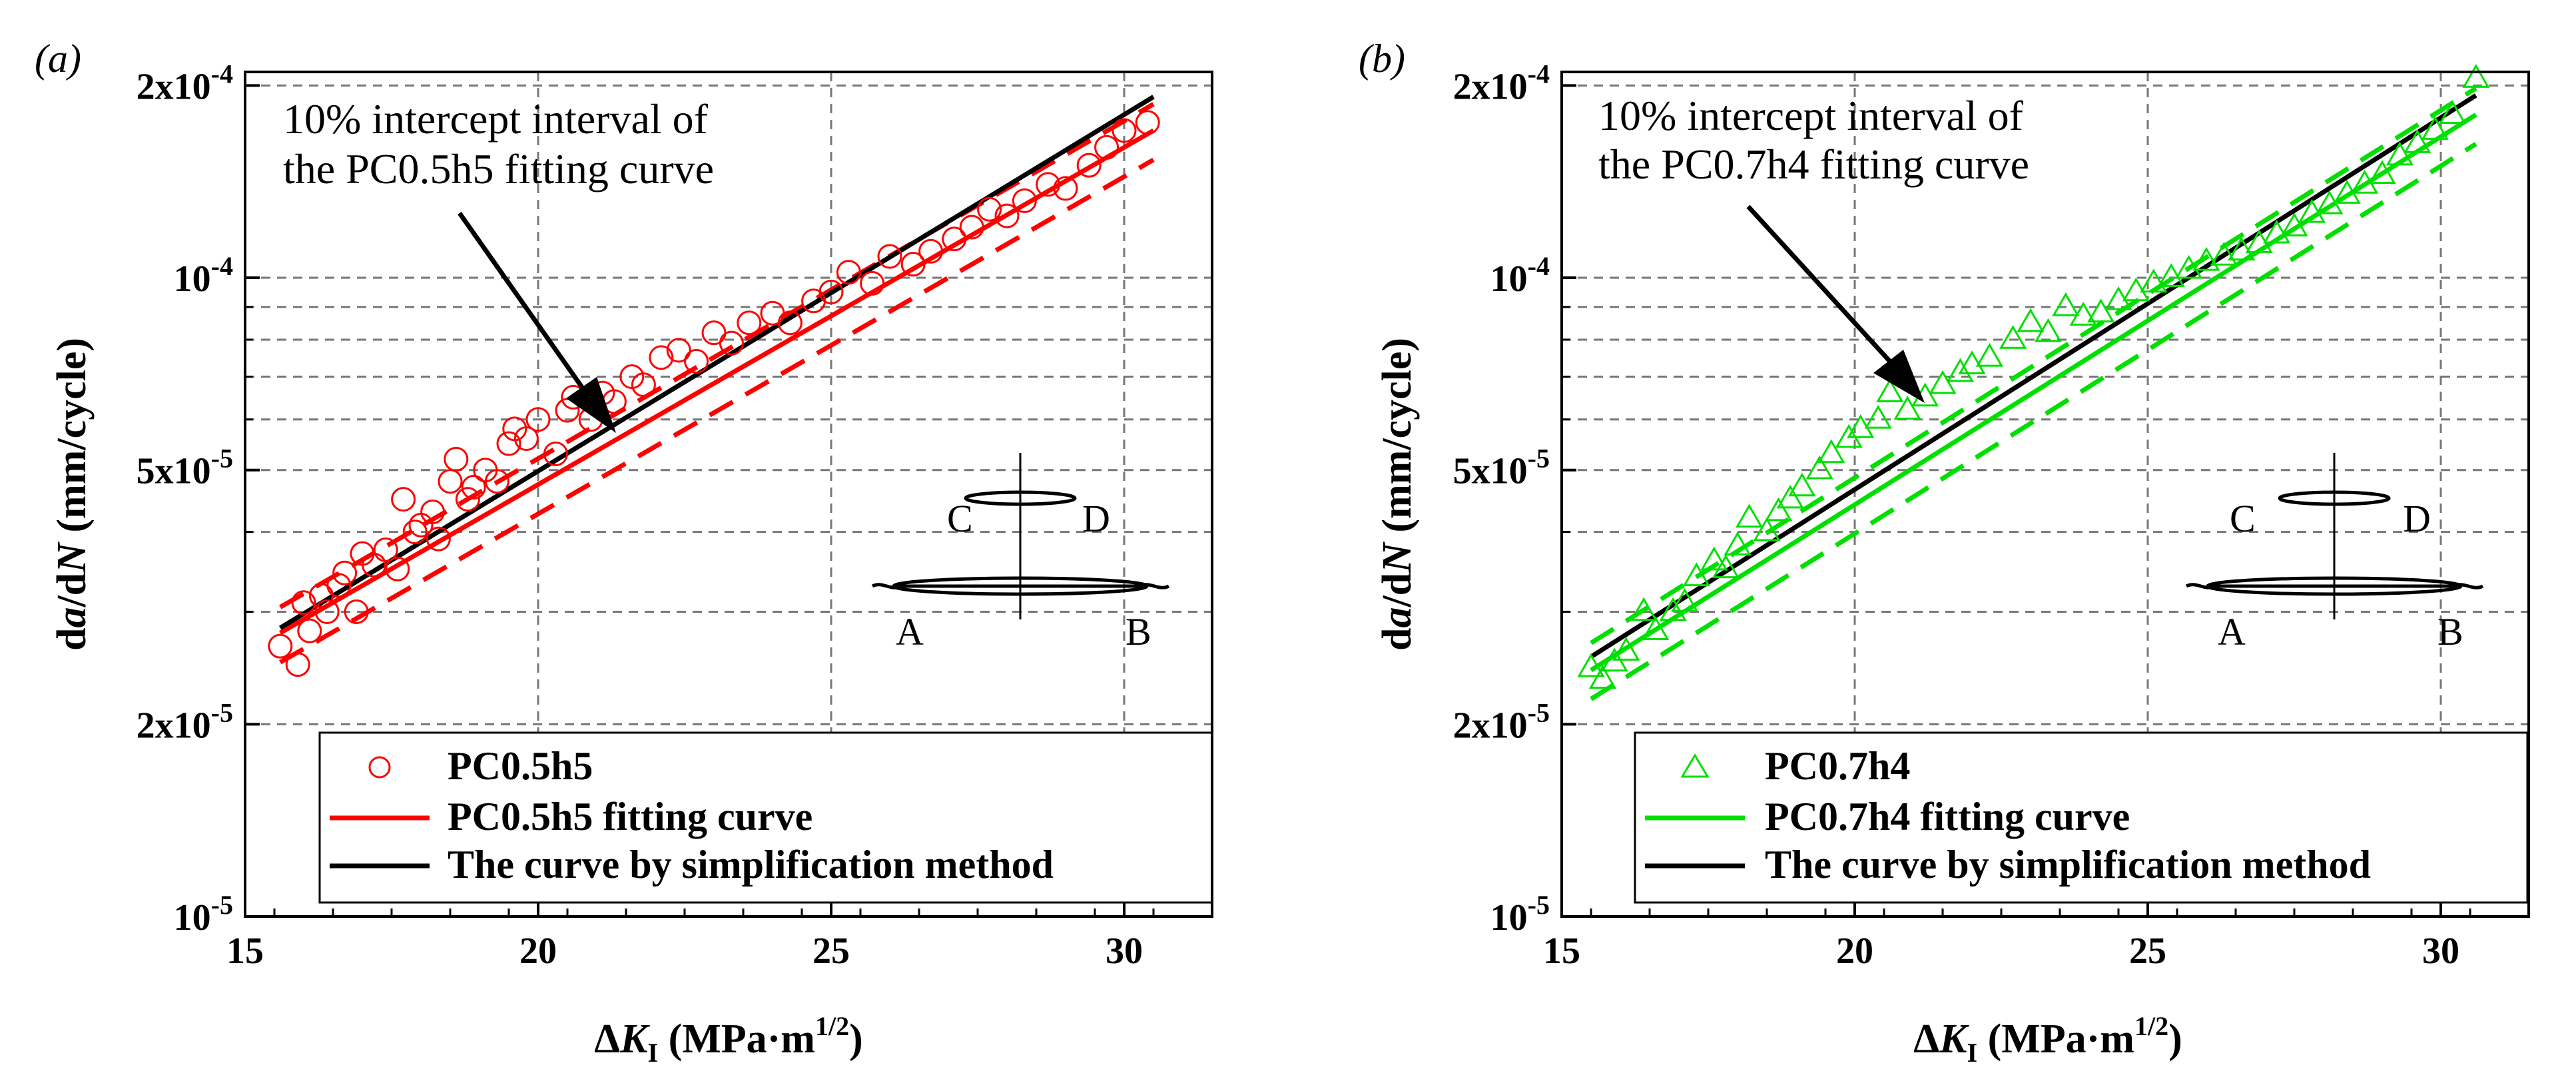 This screenshot has height=1091, width=2576. What do you see at coordinates (1501, 83) in the screenshot?
I see `y-tick-label: 2x10⁻⁴` at bounding box center [1501, 83].